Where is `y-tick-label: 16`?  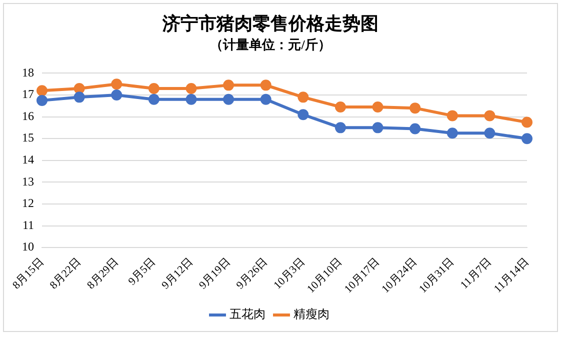 y-tick-label: 16 is located at coordinates (28, 115).